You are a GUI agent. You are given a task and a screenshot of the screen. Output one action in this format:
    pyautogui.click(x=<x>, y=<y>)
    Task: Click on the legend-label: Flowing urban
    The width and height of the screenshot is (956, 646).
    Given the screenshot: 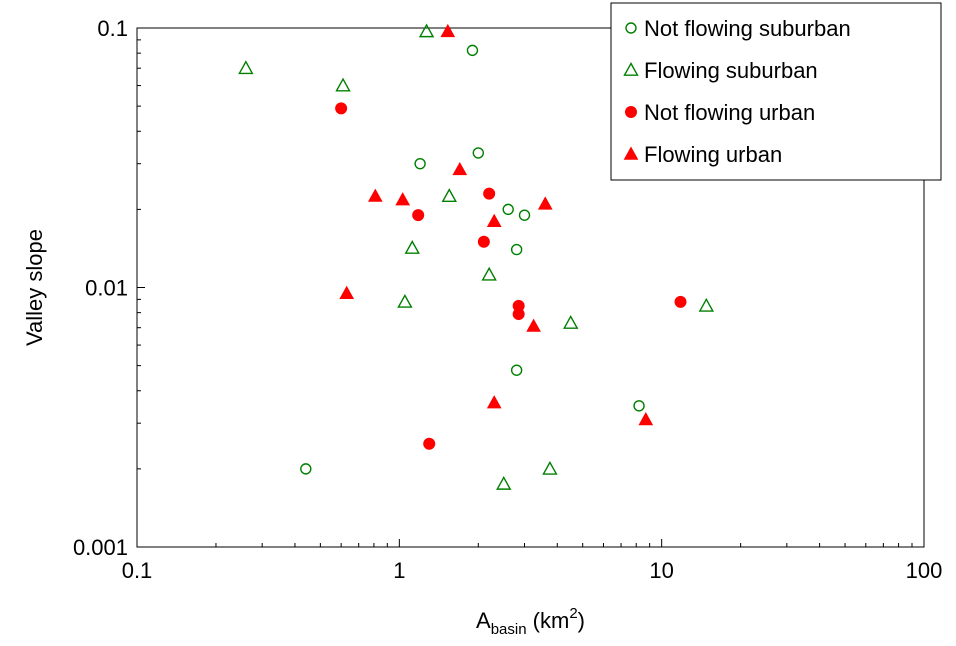 What is the action you would take?
    pyautogui.click(x=713, y=154)
    